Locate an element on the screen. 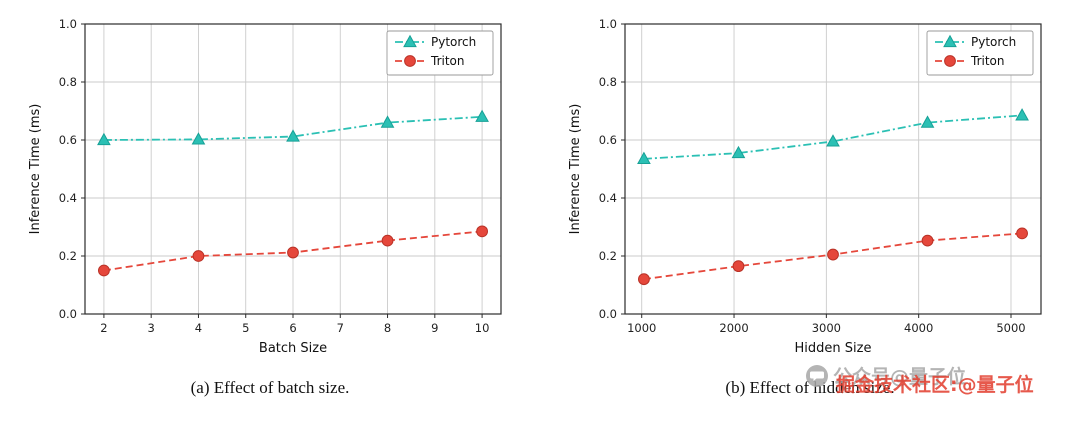  caption-b: (b) Effect of hidden size. is located at coordinates (810, 387).